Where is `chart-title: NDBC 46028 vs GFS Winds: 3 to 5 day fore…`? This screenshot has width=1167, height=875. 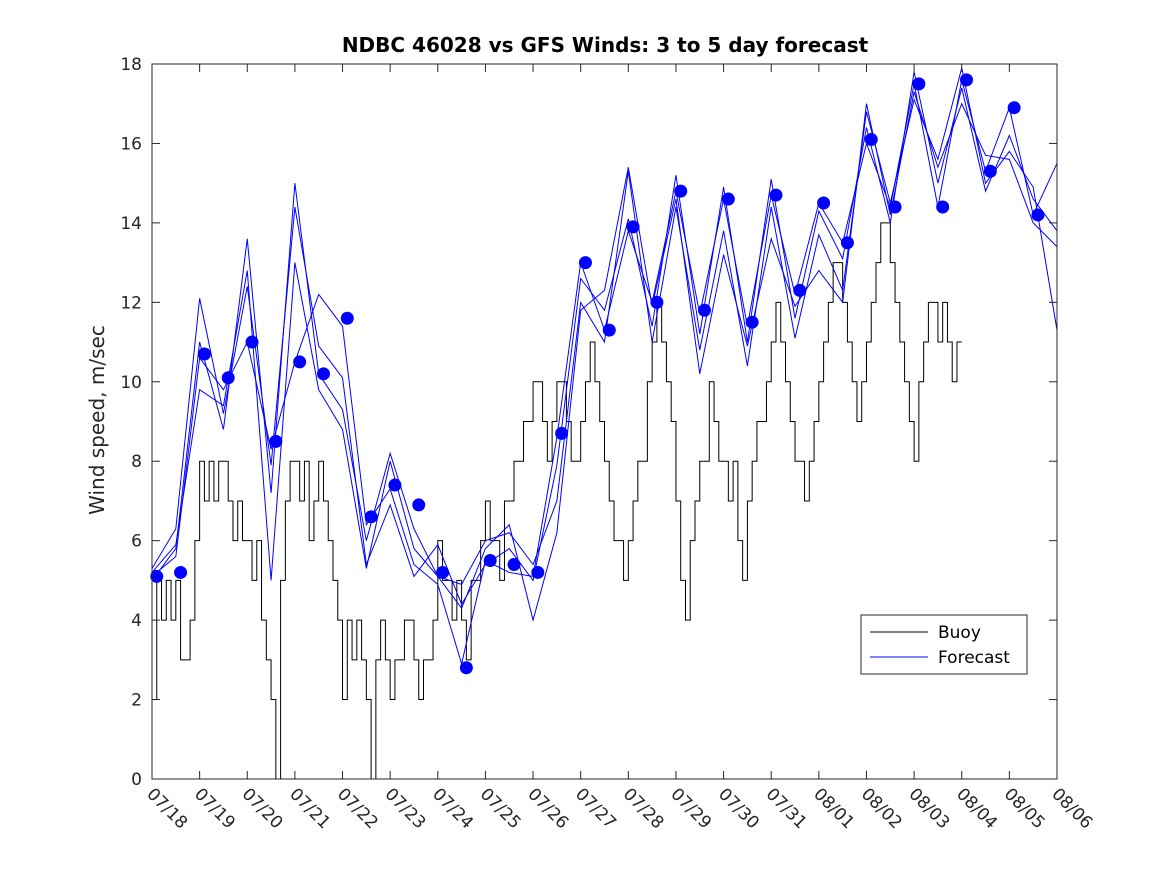 chart-title: NDBC 46028 vs GFS Winds: 3 to 5 day fore… is located at coordinates (605, 45).